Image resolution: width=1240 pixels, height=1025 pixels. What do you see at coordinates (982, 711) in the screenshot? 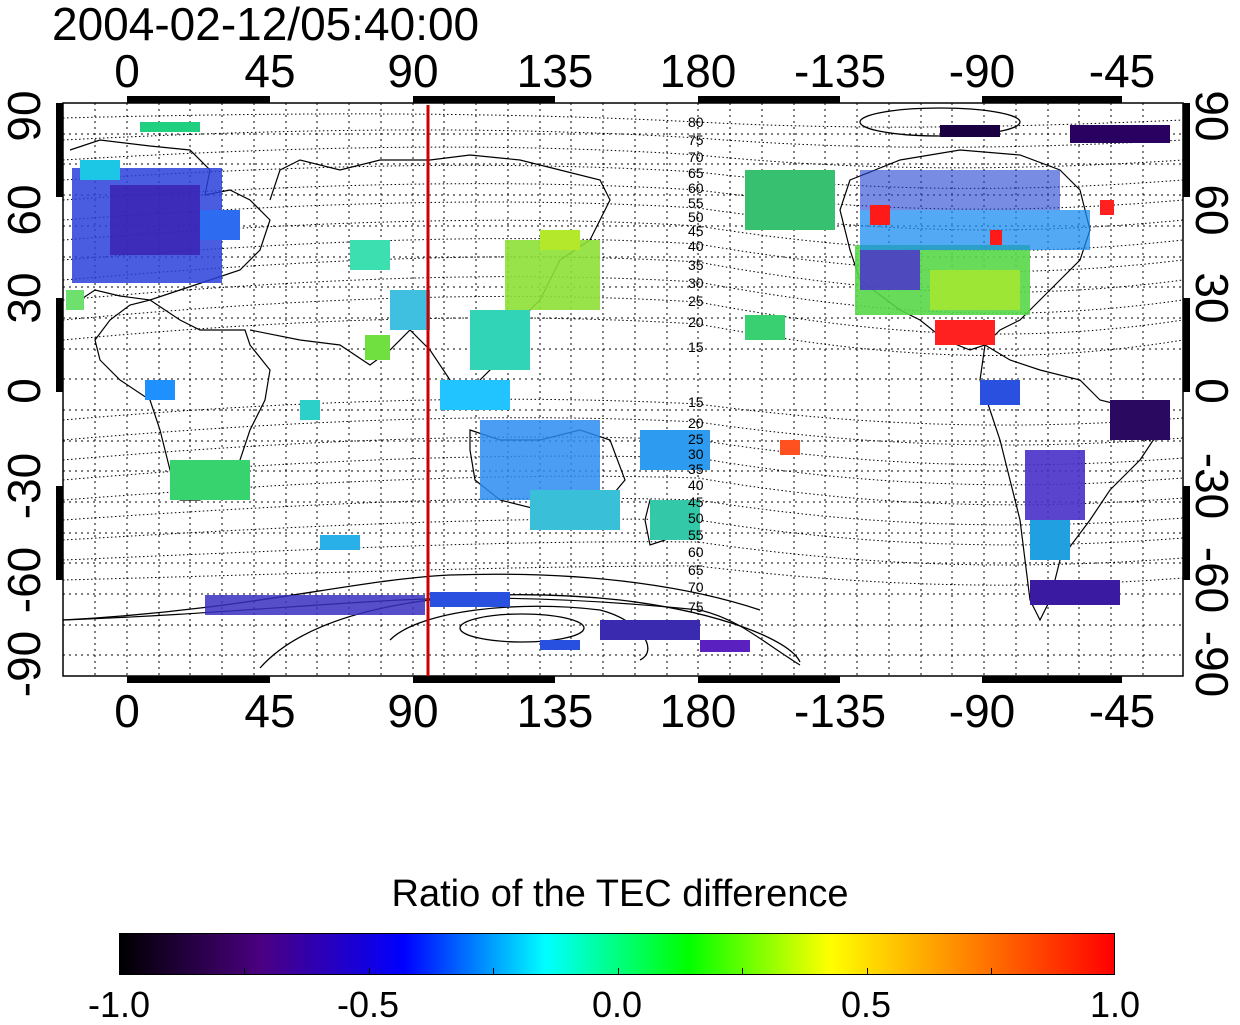
I see `bottom-lon-tick: -90` at bounding box center [982, 711].